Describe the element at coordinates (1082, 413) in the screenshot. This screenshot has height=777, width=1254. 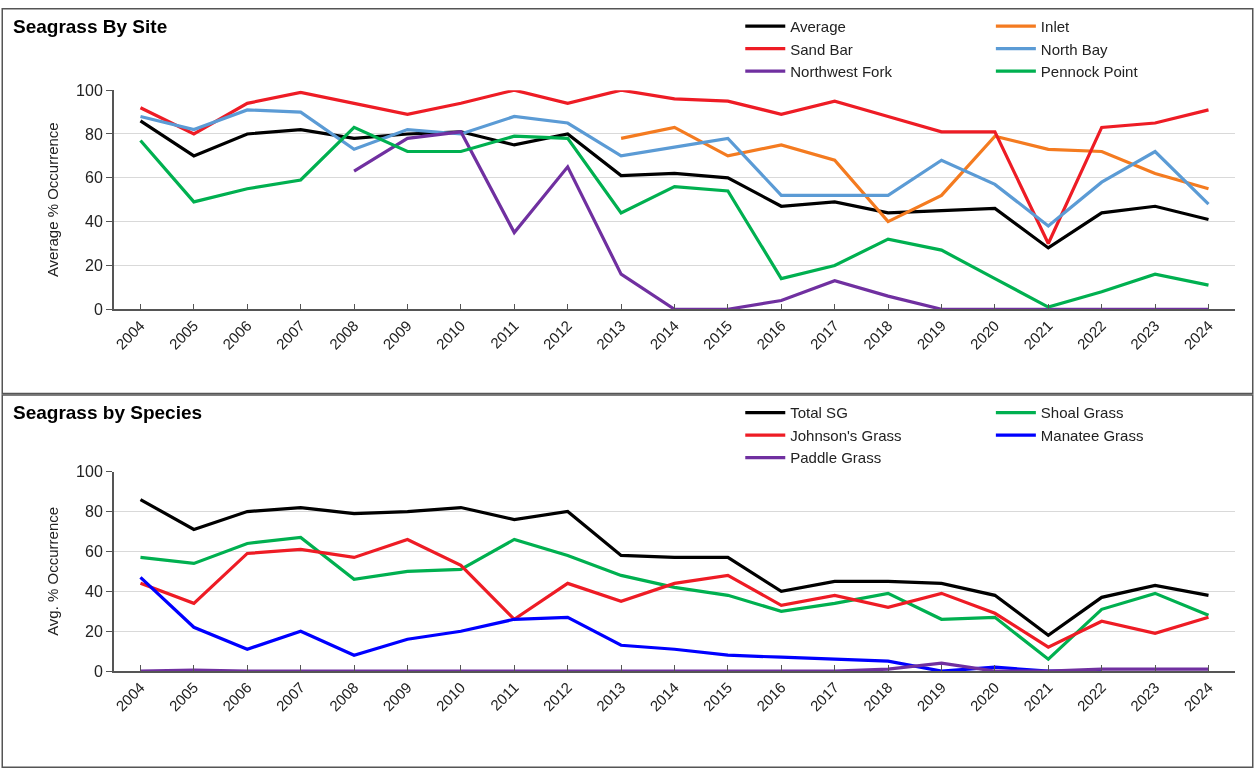
I see `legend-label: Shoal Grass` at that location.